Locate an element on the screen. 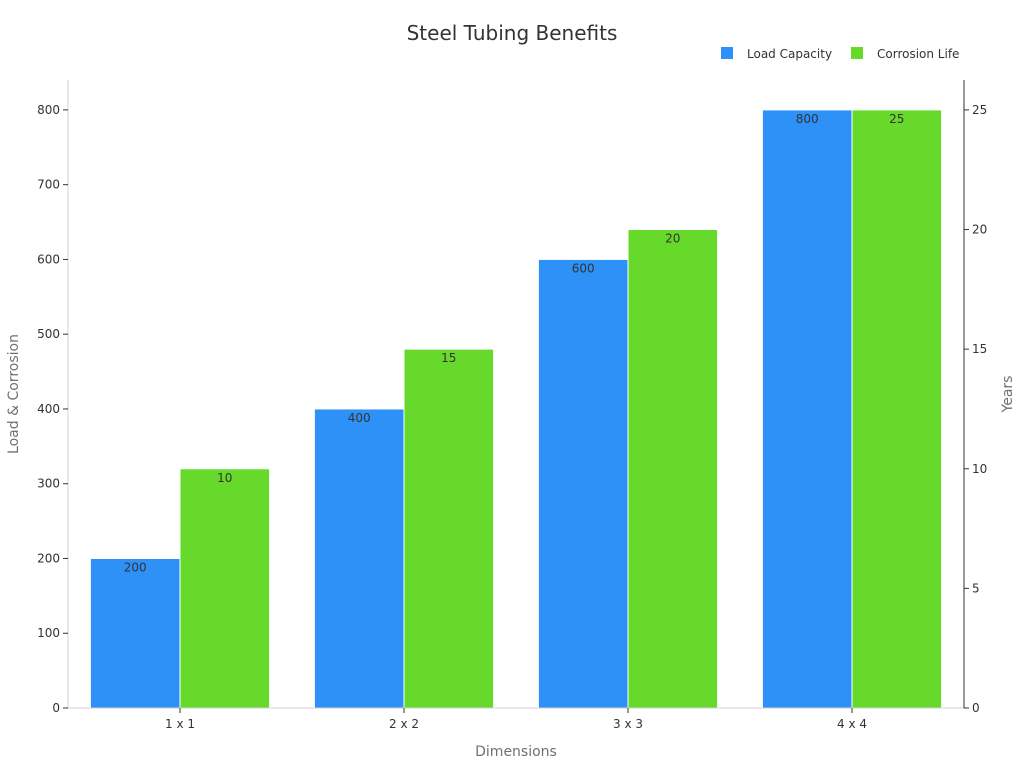 This screenshot has height=768, width=1024. legend-label-load-capacity: Load Capacity is located at coordinates (789, 54).